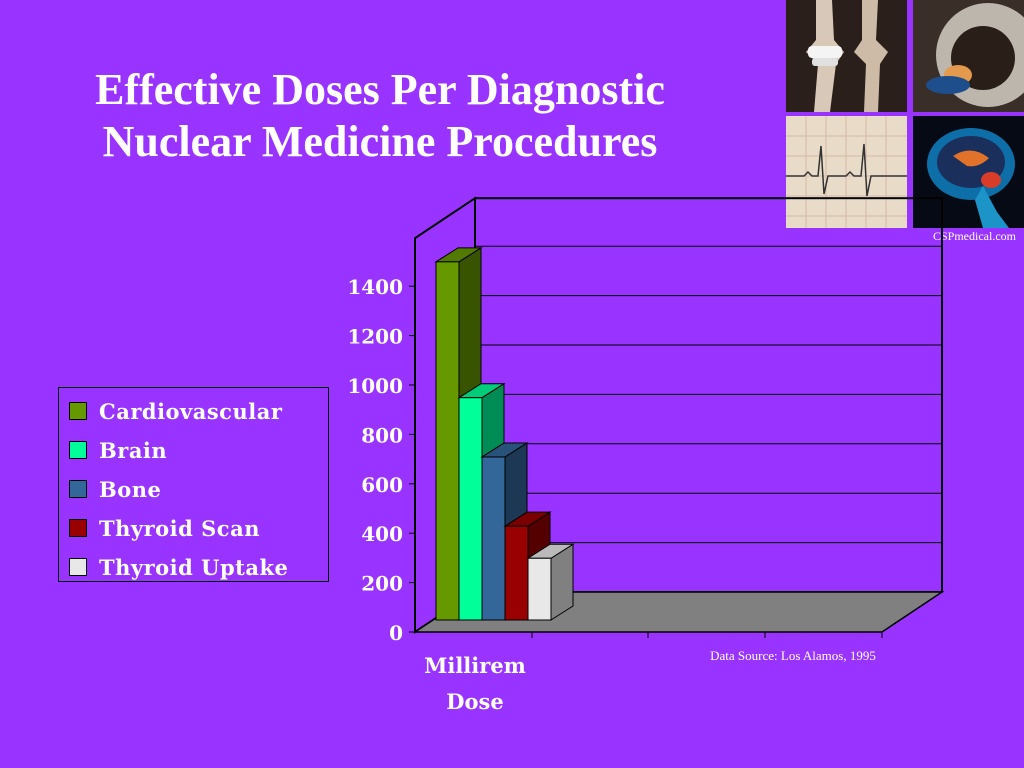 This screenshot has width=1024, height=768. I want to click on y-tick-label-200: 200, so click(382, 584).